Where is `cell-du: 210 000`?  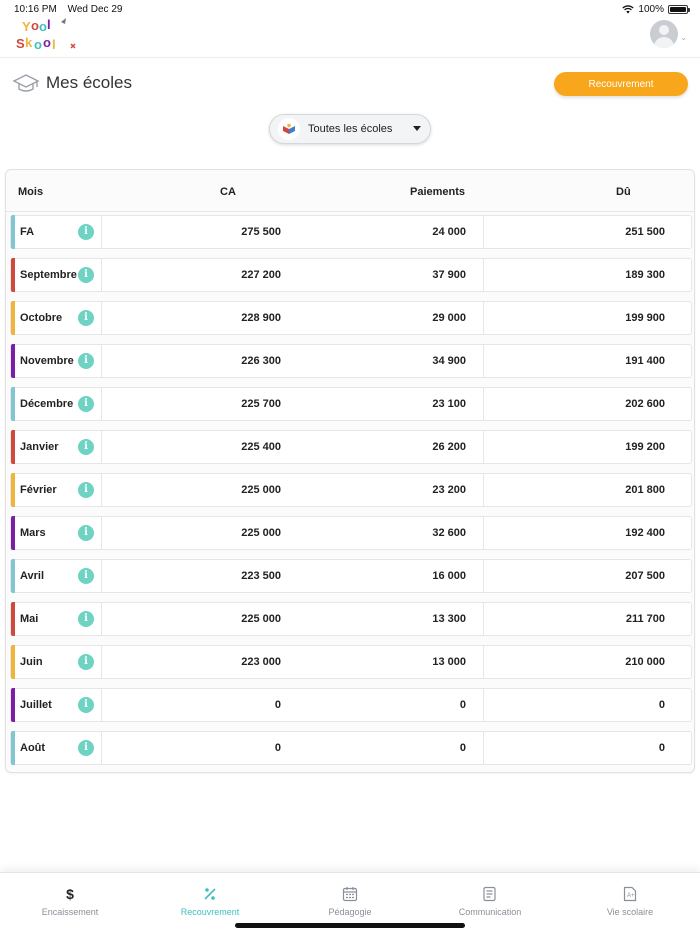
cell-du: 210 000 is located at coordinates (574, 662).